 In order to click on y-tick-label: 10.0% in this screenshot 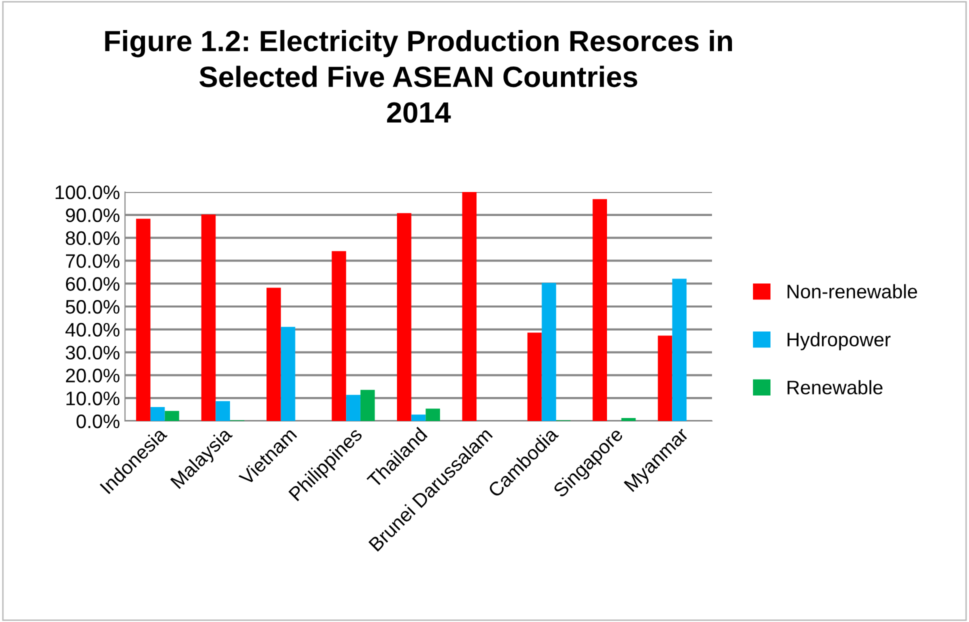, I will do `click(93, 399)`.